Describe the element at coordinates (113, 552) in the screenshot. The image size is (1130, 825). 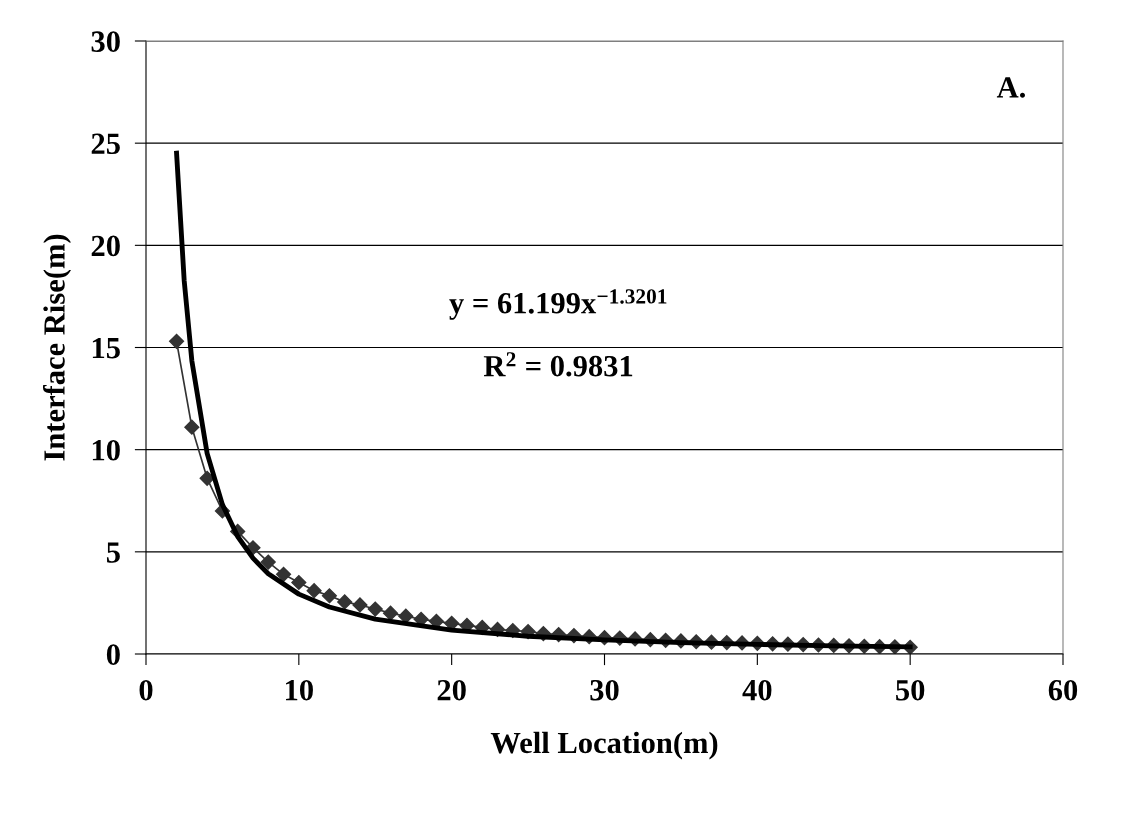
I see `y-tick-label: 5` at that location.